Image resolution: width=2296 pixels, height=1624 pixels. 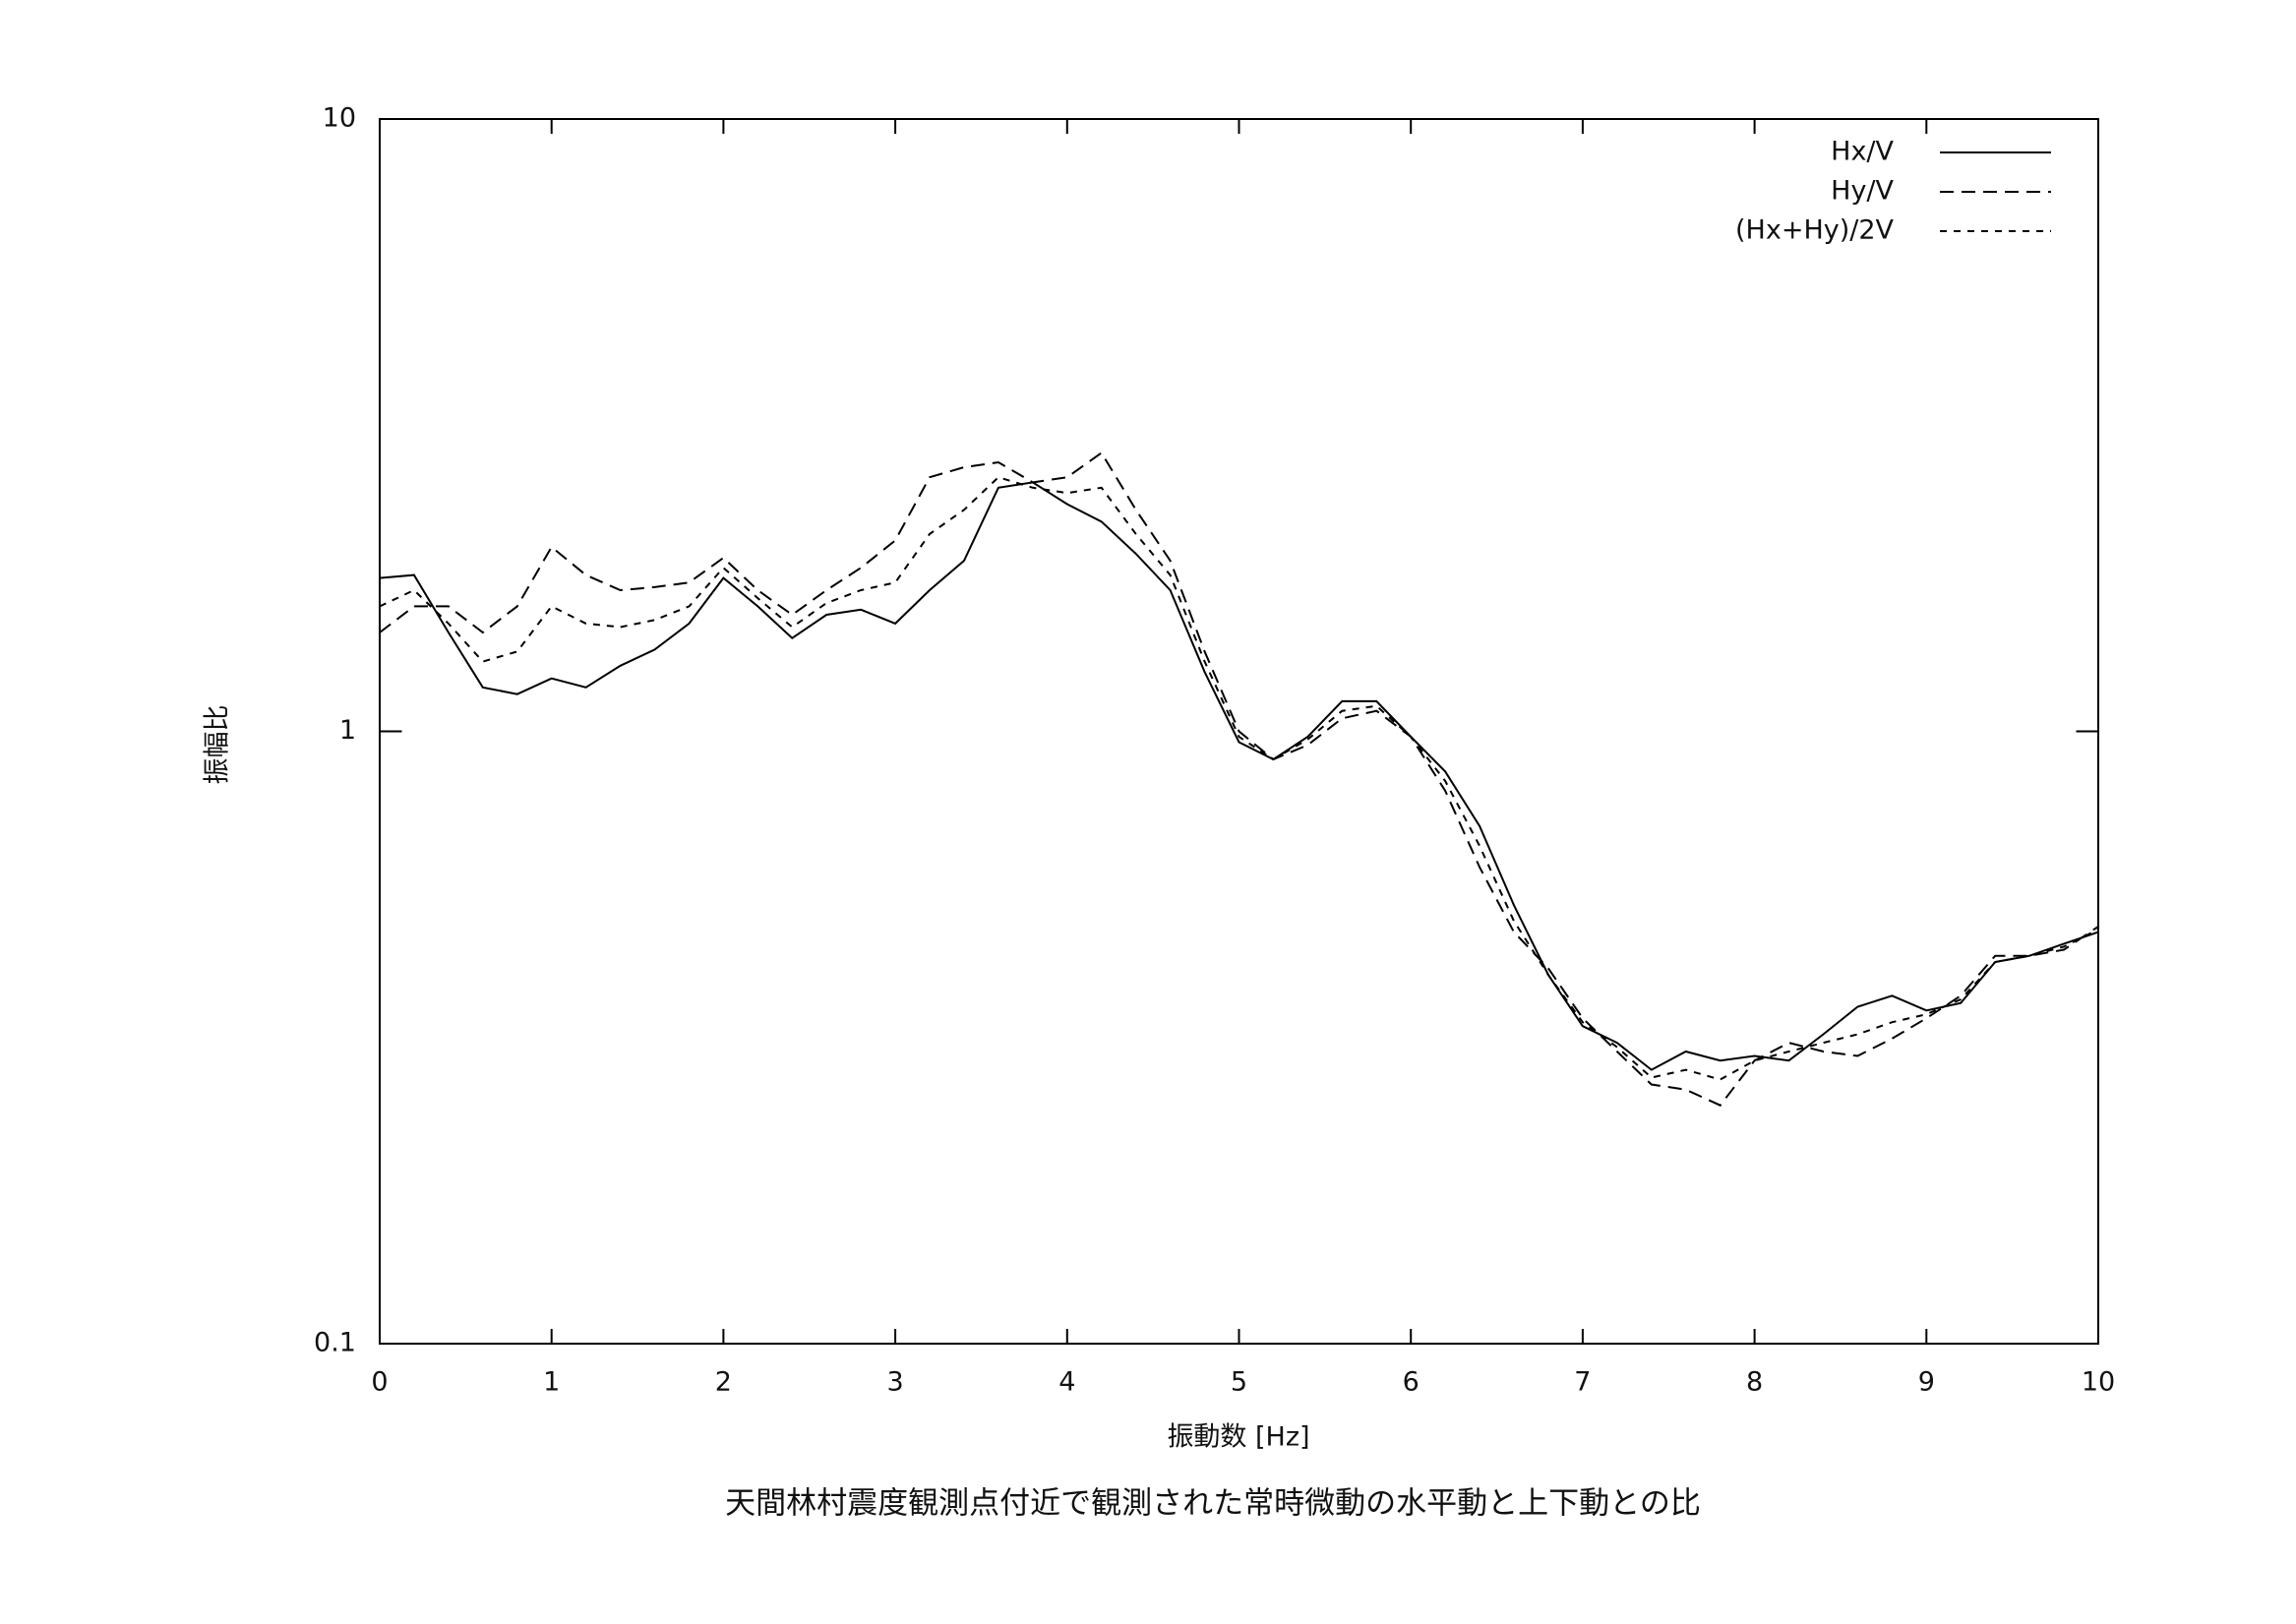 I want to click on x-tick-label: 2, so click(x=723, y=1382).